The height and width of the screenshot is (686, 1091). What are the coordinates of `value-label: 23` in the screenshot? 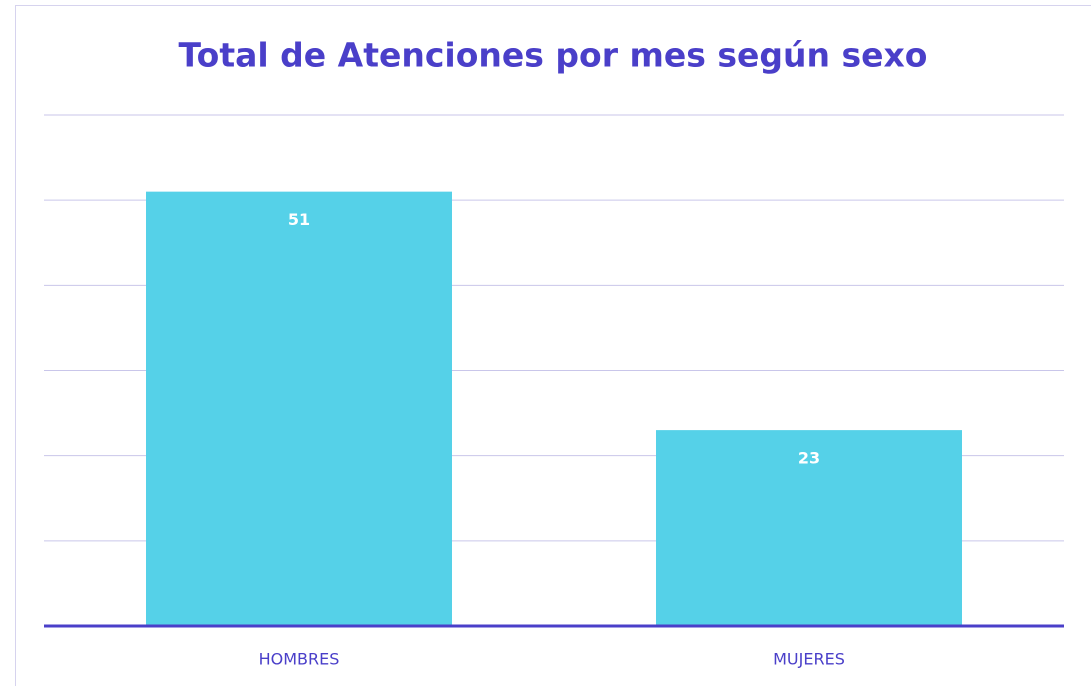 It's located at (809, 458).